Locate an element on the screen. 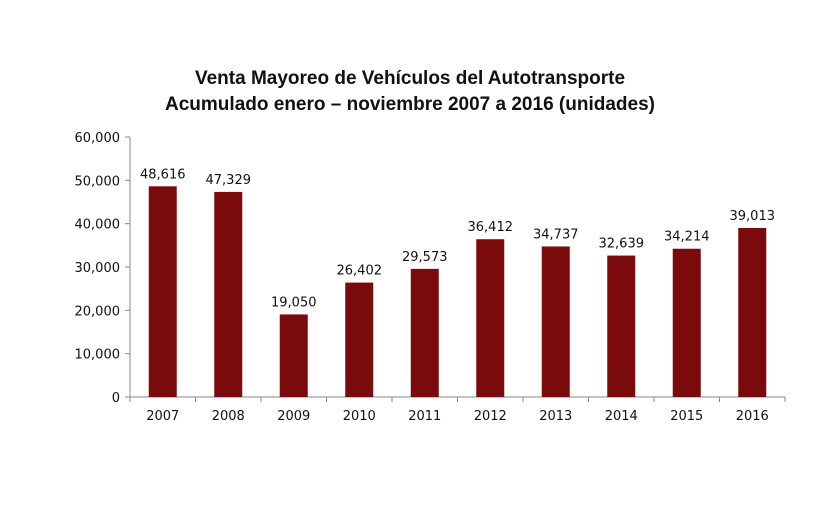 The width and height of the screenshot is (820, 509). y-tick-label: 30,000 is located at coordinates (98, 268).